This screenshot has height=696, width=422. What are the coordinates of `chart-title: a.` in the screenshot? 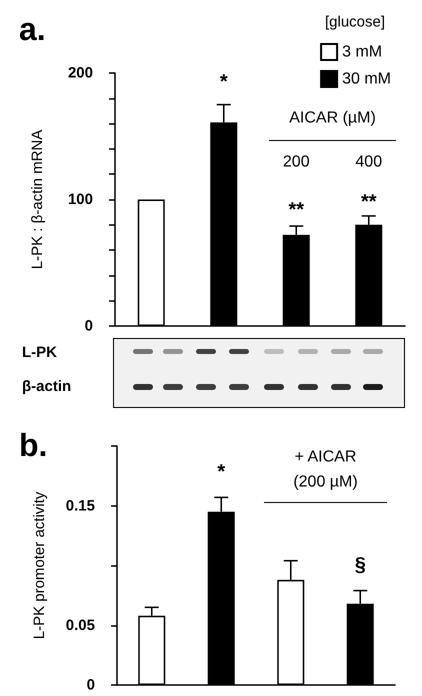 It's located at (32, 29).